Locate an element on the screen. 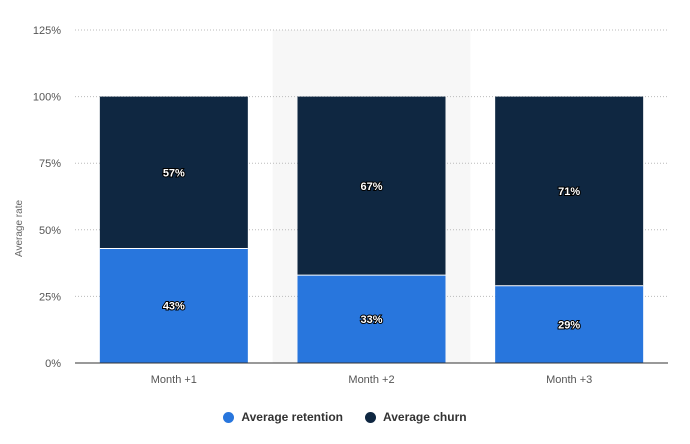 This screenshot has height=444, width=690. legend: Average retention Average churn is located at coordinates (345, 417).